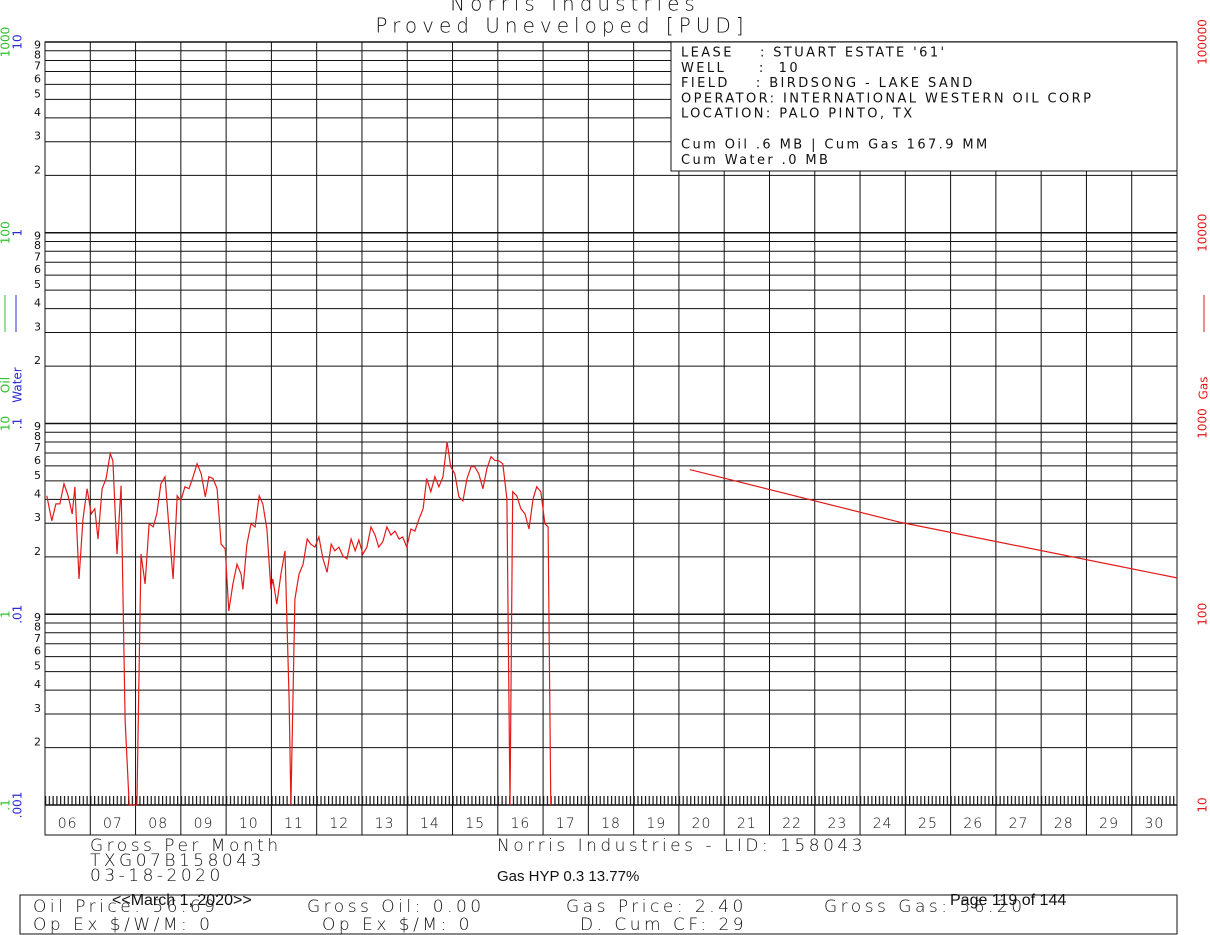  I want to click on price-text: Op Ex $/W/M: 0, so click(123, 925).